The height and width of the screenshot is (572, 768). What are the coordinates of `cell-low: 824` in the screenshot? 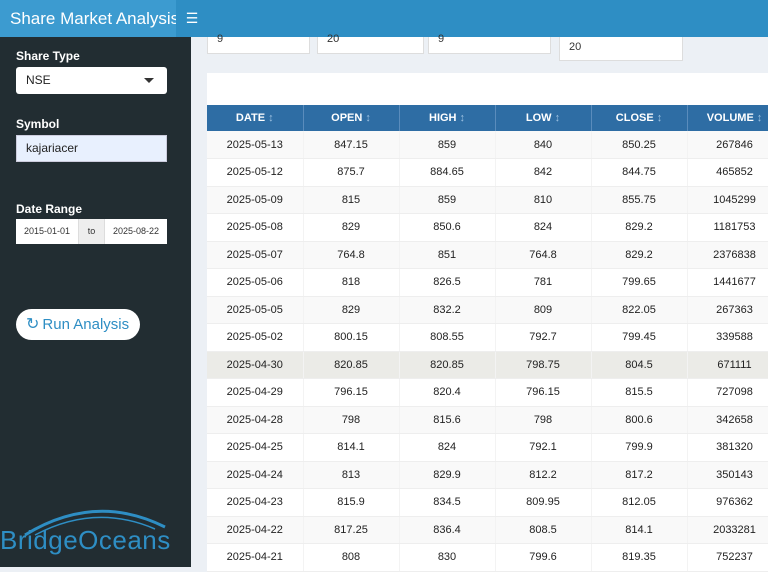 It's located at (543, 227).